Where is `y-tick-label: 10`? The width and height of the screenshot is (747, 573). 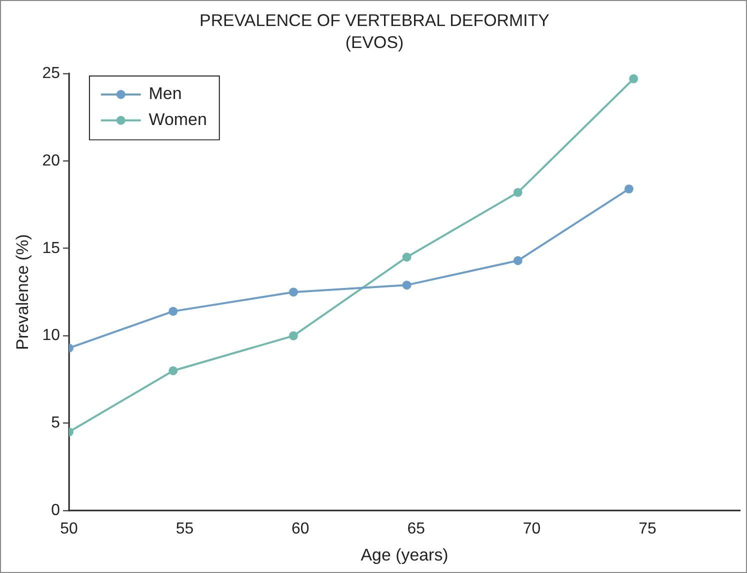
y-tick-label: 10 is located at coordinates (51, 335).